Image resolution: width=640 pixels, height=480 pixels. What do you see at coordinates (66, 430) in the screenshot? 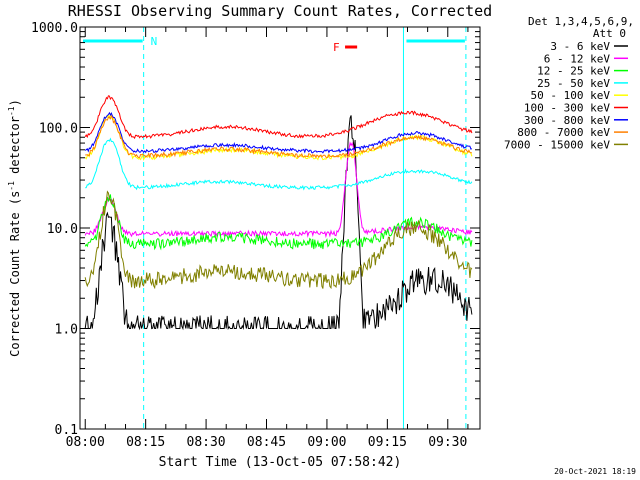
I see `y-tick-label: 0.1` at bounding box center [66, 430].